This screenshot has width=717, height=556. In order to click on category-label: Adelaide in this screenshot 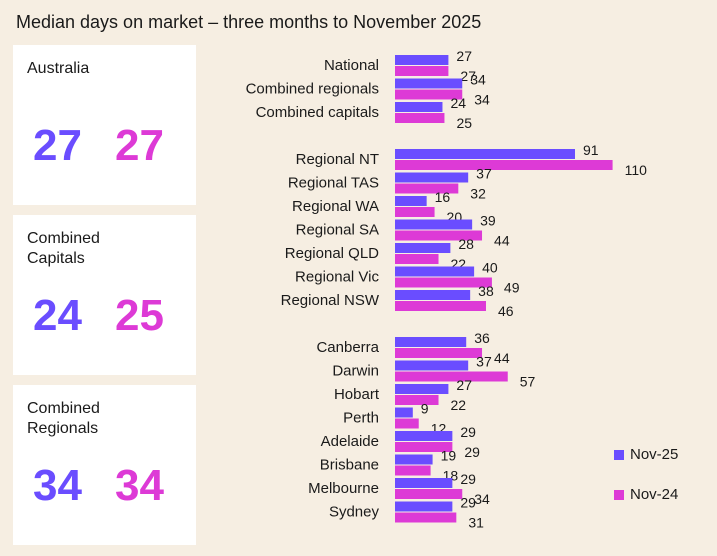, I will do `click(350, 441)`.